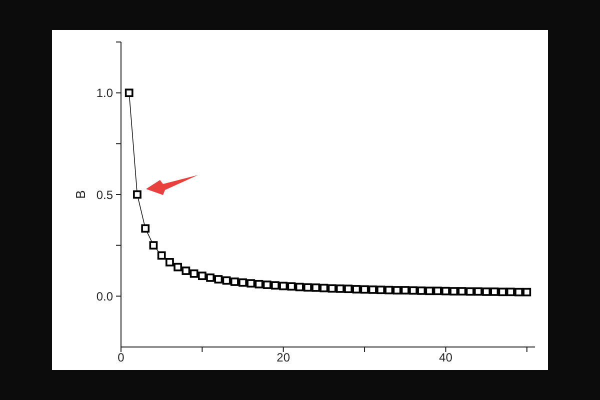  I want to click on x-tick-label: 20, so click(283, 357).